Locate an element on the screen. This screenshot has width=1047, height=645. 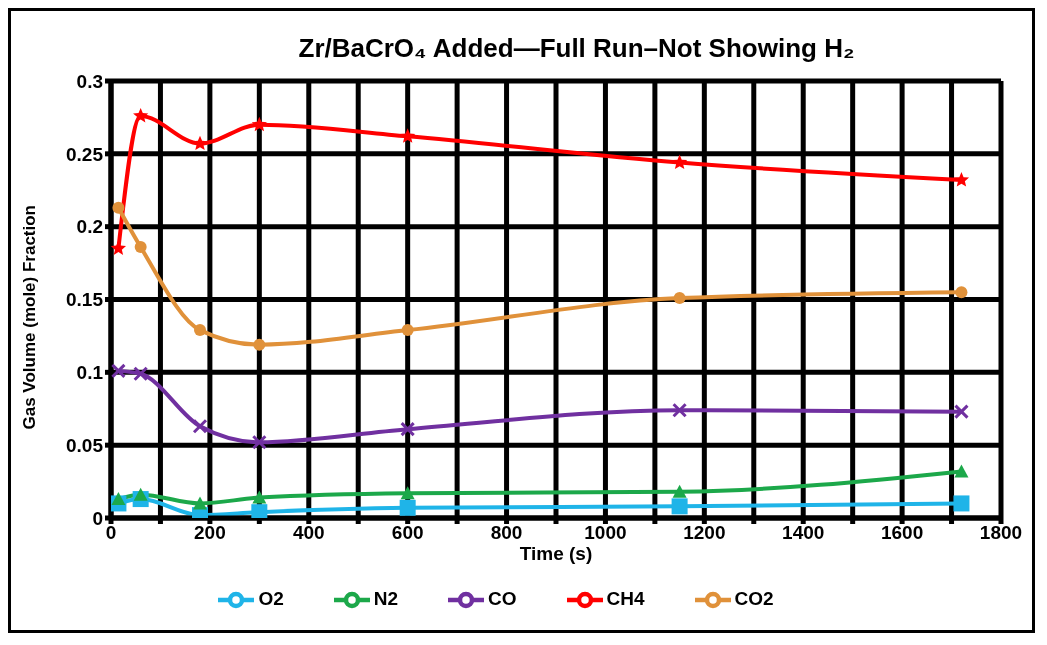
y-tick-label: 0.1 is located at coordinates (90, 373).